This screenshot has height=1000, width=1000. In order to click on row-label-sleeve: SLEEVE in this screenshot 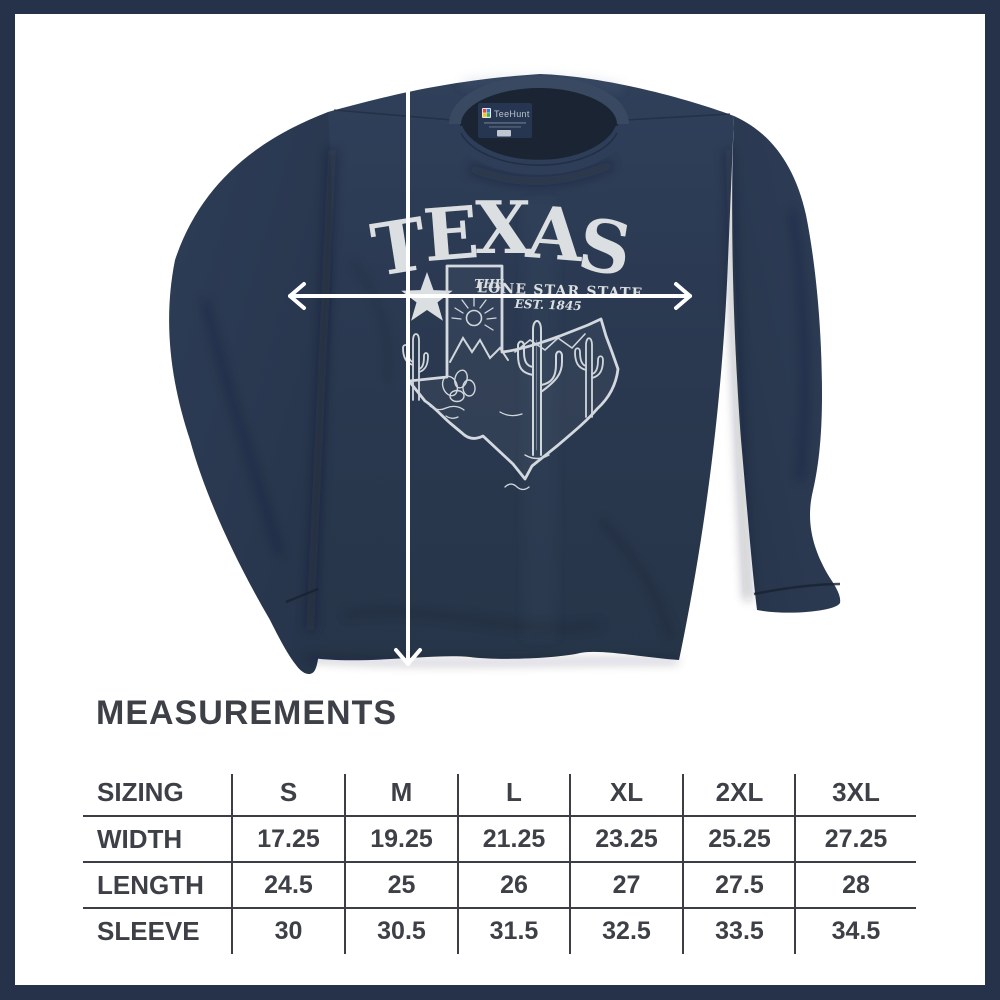, I will do `click(148, 931)`.